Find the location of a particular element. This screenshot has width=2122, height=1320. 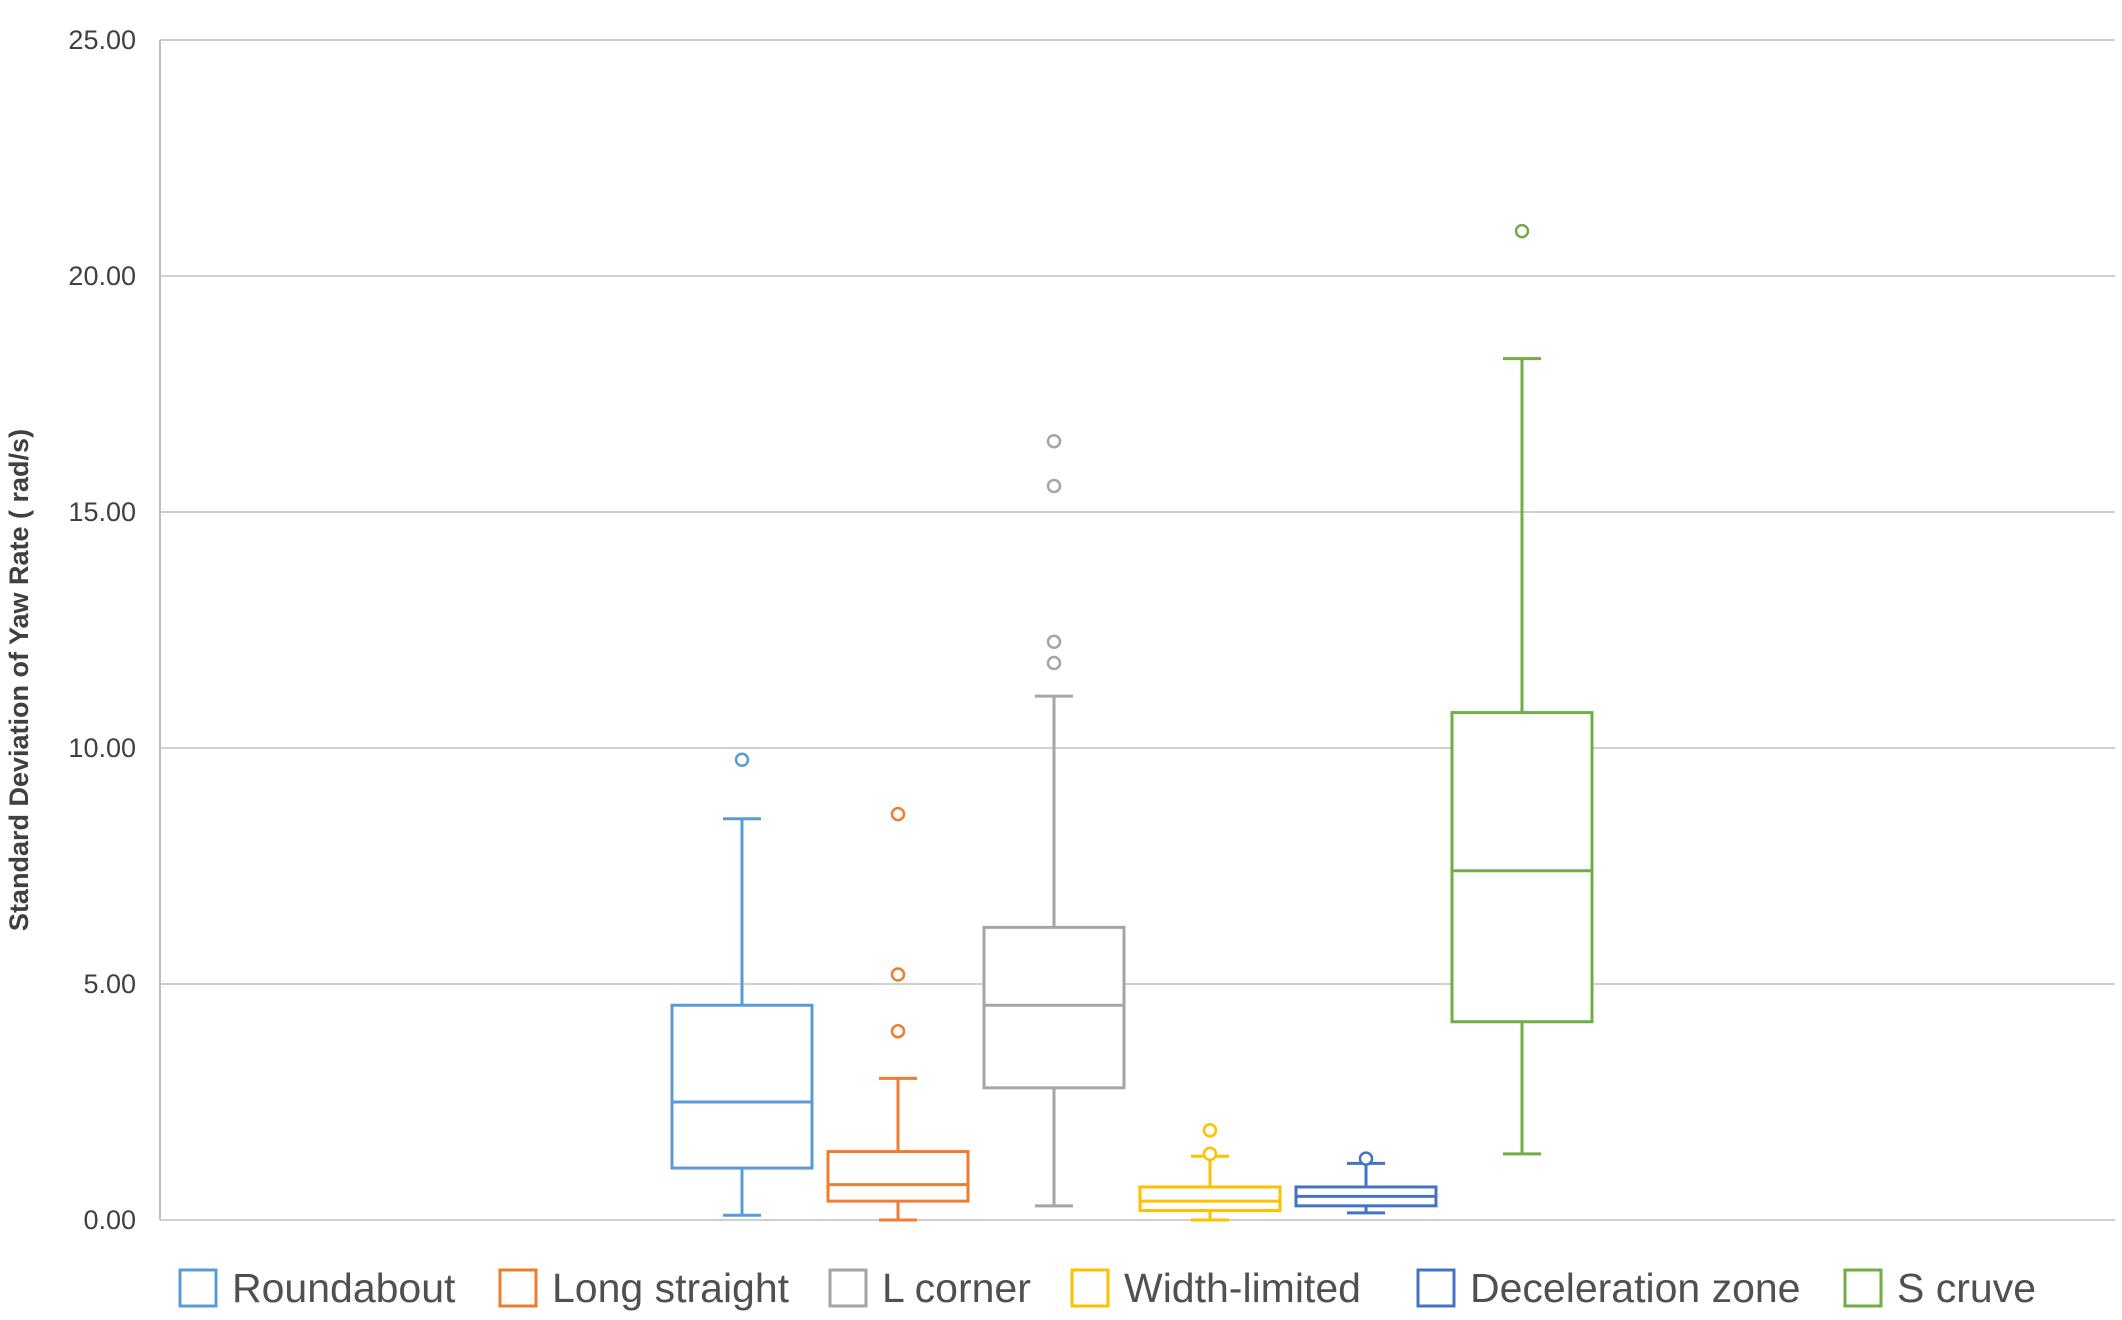

legend-label: Width-limited is located at coordinates (1242, 1288).